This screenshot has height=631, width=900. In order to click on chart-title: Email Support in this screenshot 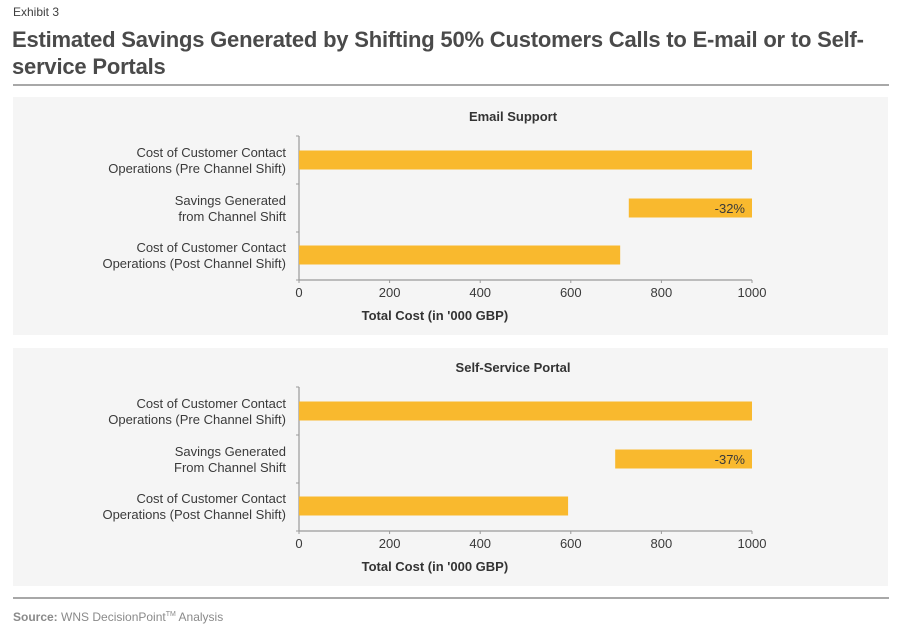, I will do `click(513, 116)`.